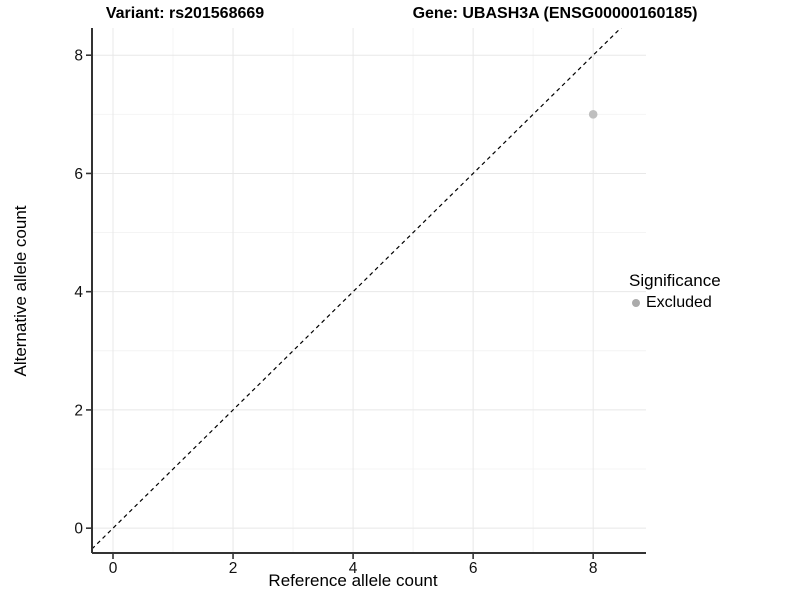 The image size is (800, 600). I want to click on x-tick-label: 8, so click(593, 568).